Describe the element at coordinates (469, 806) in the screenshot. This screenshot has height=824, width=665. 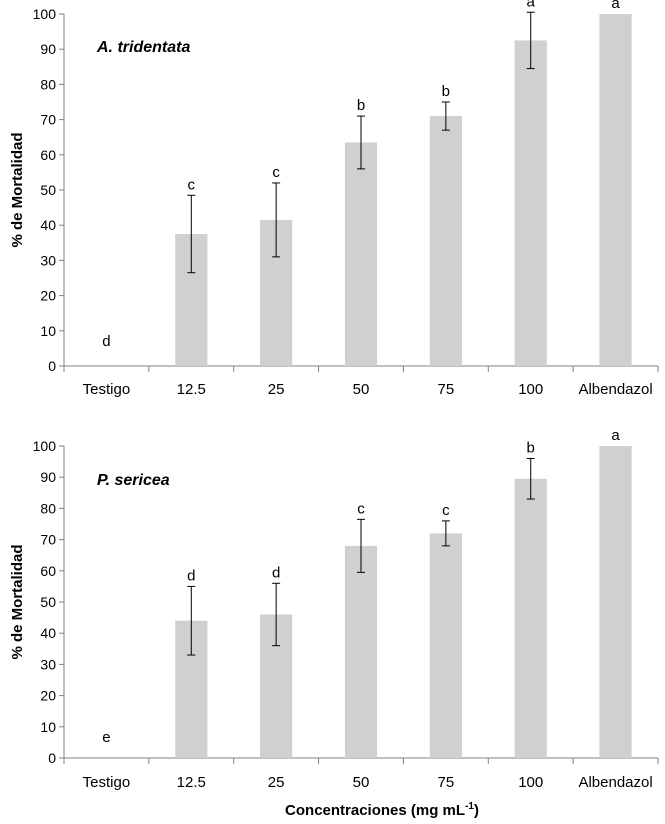
I see `x-axis-label-superscript: -1` at that location.